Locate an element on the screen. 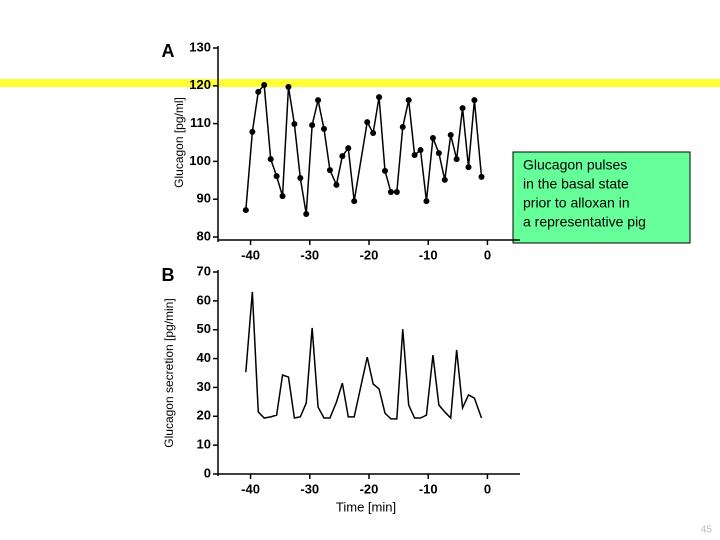 This screenshot has height=540, width=720. note-line: in the basal state is located at coordinates (576, 184).